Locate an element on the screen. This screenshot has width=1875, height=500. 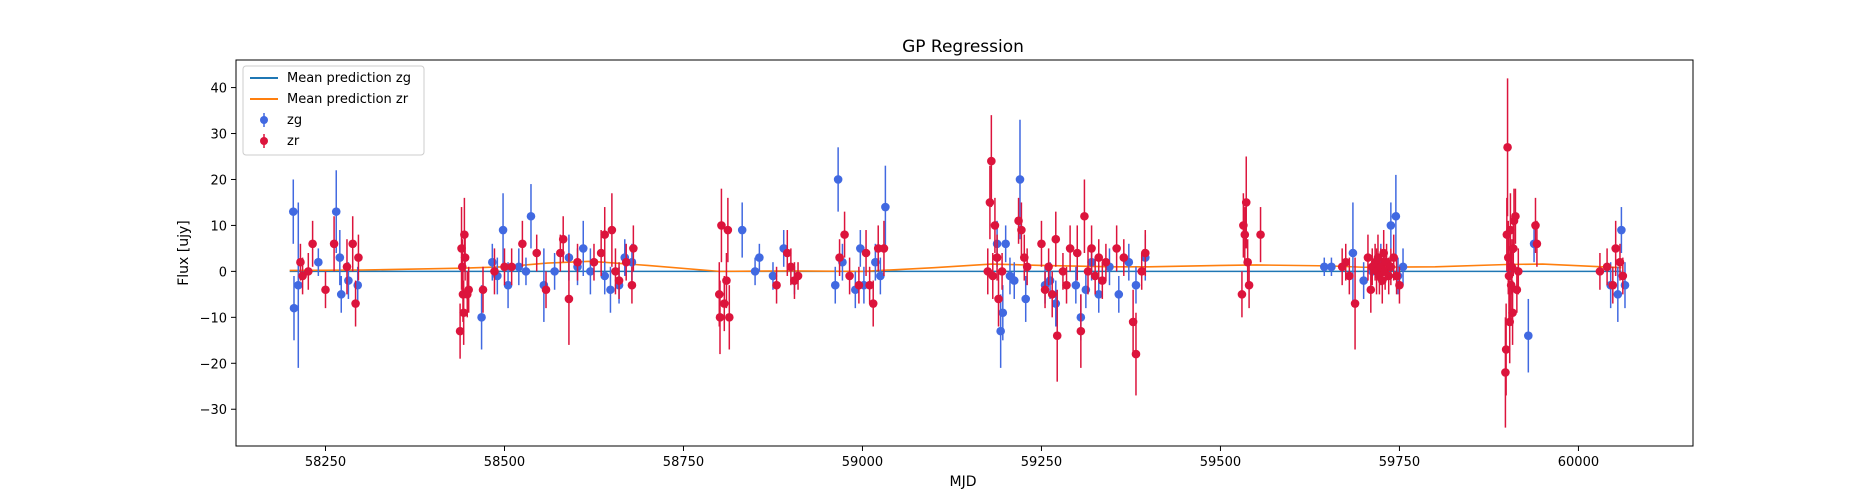
y-axis-label: Flux [ujy] is located at coordinates (184, 253).